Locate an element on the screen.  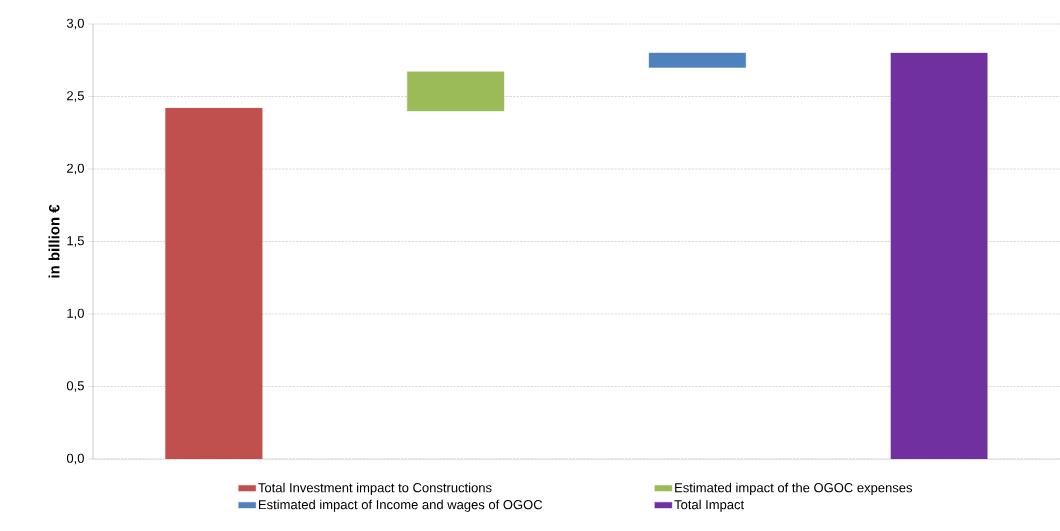
legend-label: Estimated impact of the OGOC expenses is located at coordinates (794, 488).